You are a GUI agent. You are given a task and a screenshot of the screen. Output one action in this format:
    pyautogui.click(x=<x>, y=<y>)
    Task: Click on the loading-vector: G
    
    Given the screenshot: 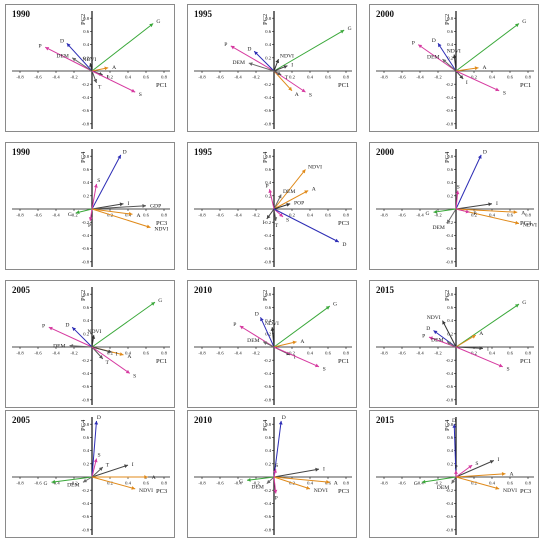 What is the action you would take?
    pyautogui.click(x=435, y=481)
    